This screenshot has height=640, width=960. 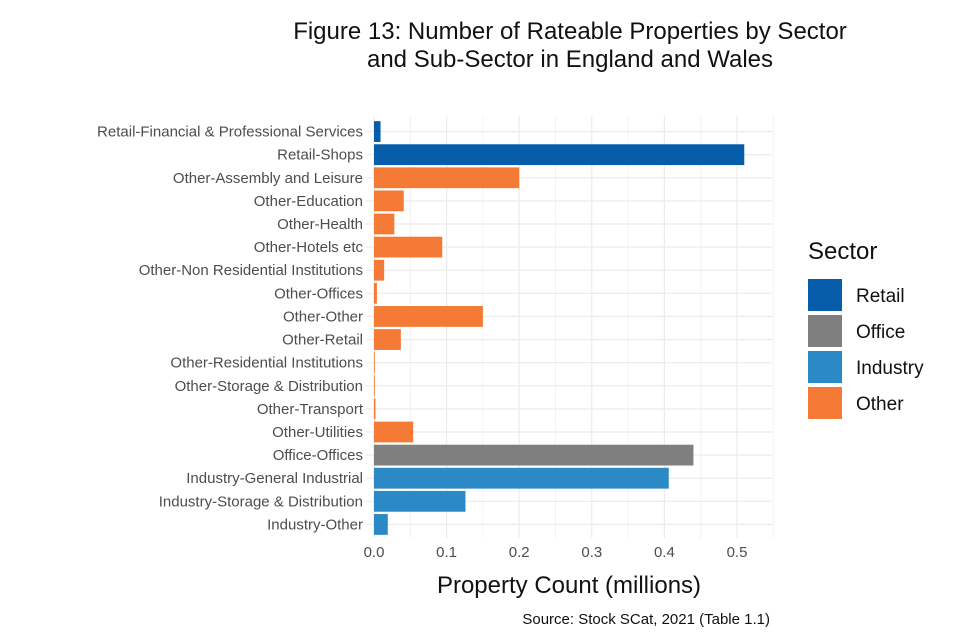 I want to click on category-label: Industry-Other, so click(x=315, y=524).